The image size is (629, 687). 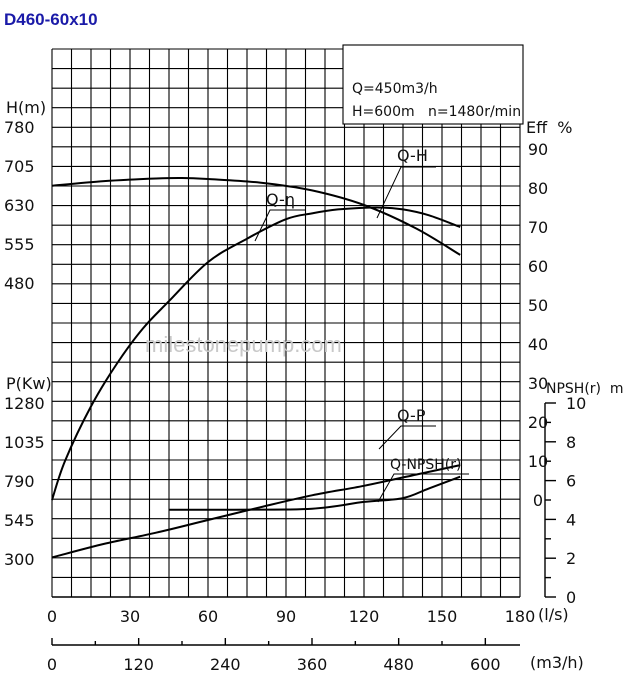 What do you see at coordinates (280, 199) in the screenshot?
I see `label-q: Q-η` at bounding box center [280, 199].